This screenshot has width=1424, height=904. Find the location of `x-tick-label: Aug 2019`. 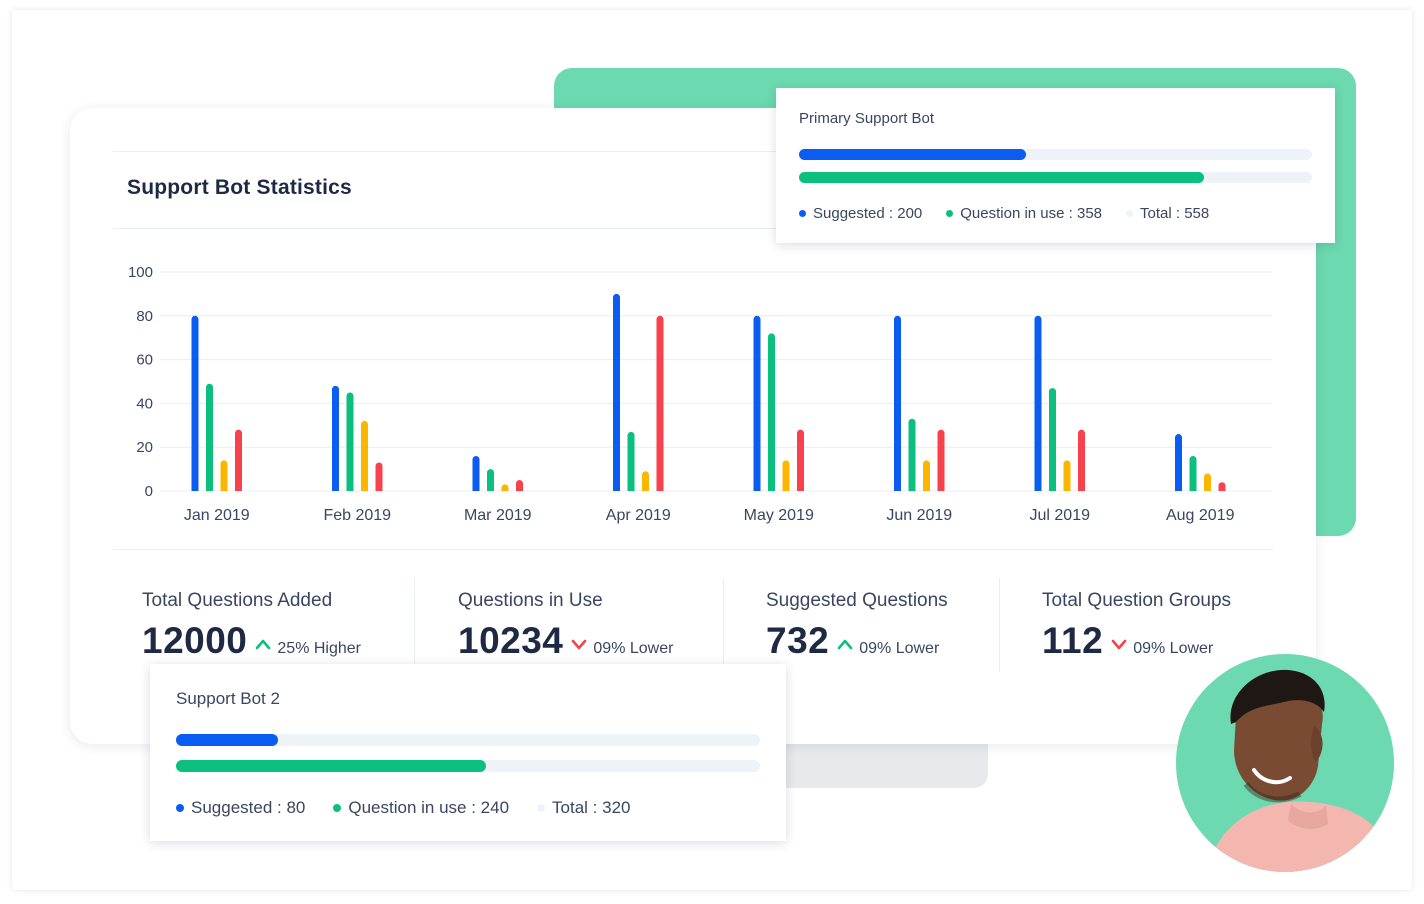

x-tick-label: Aug 2019 is located at coordinates (1200, 515).